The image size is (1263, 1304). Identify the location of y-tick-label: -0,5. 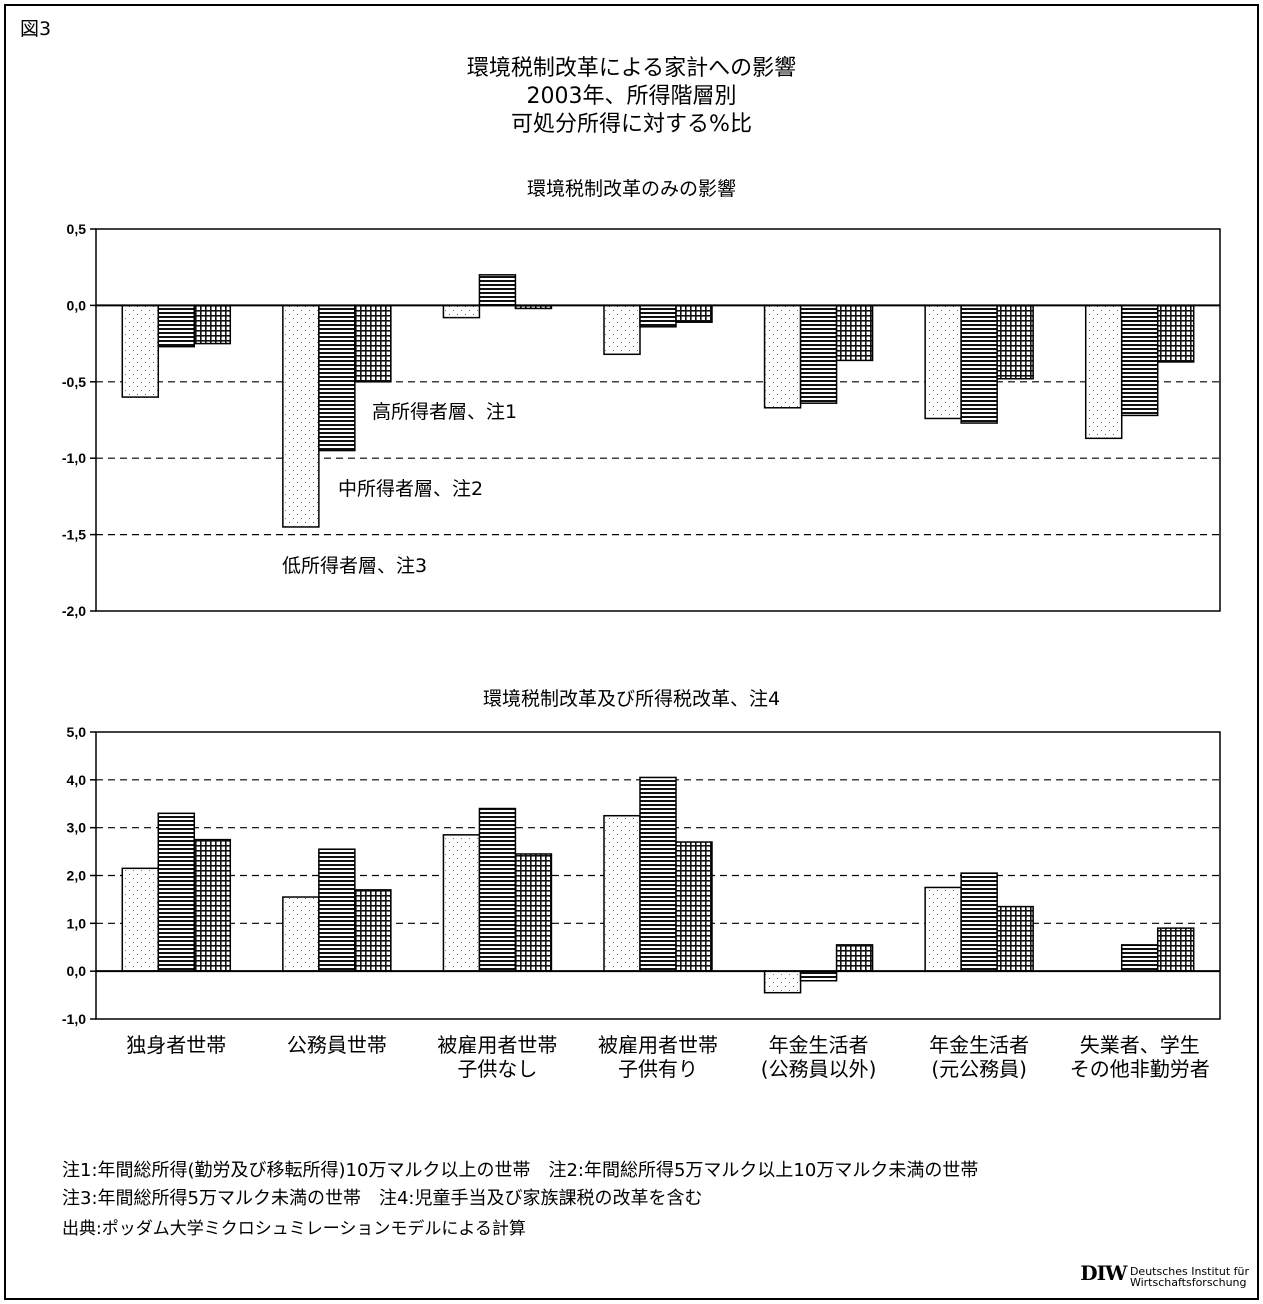
(74, 382).